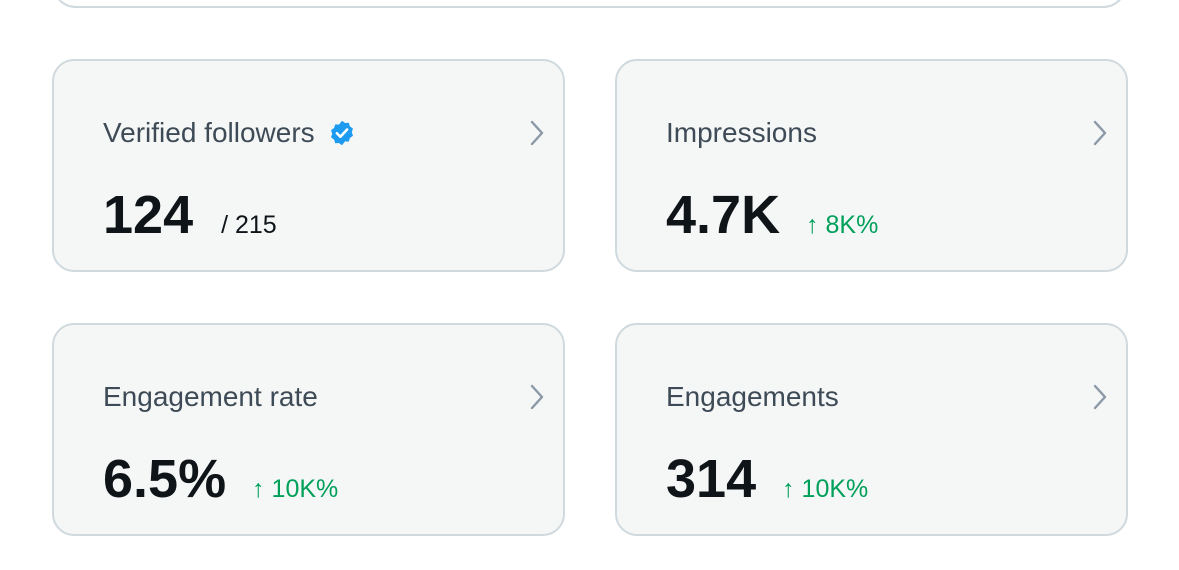 This screenshot has height=570, width=1179. I want to click on metric-row: 6.5% ↑ 10K%, so click(220, 479).